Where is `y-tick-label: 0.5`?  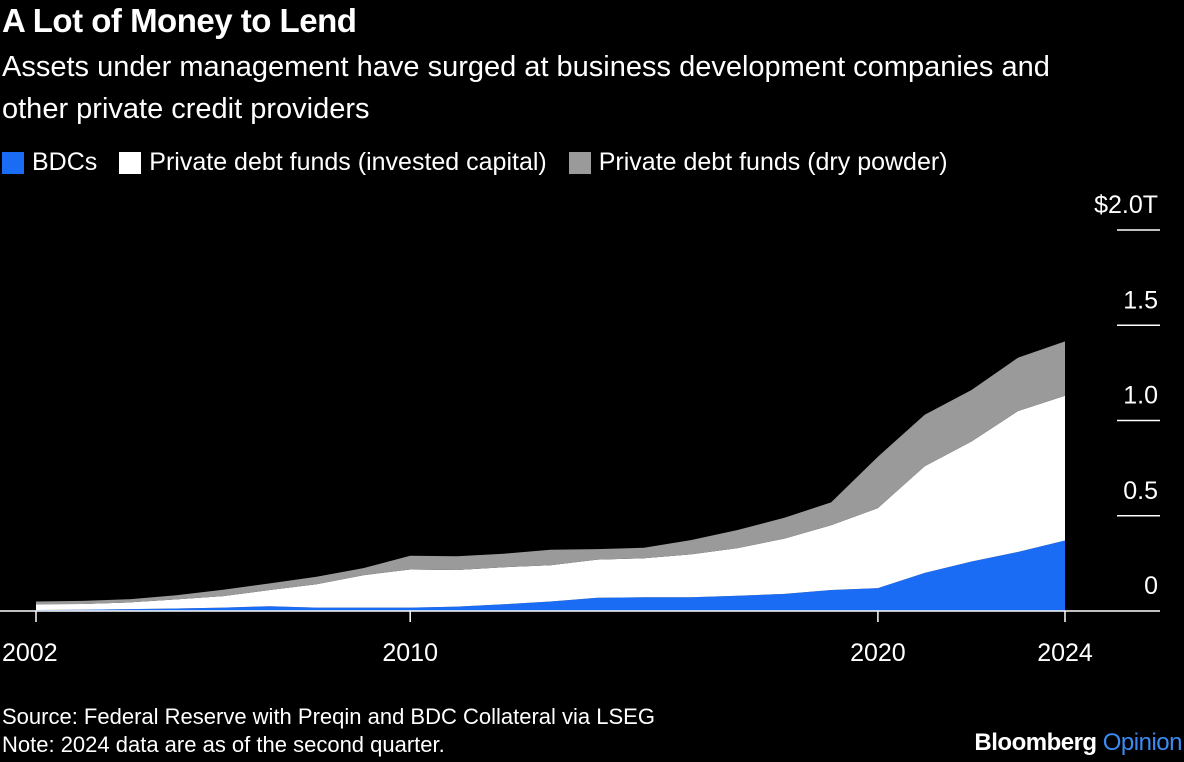 y-tick-label: 0.5 is located at coordinates (1140, 491).